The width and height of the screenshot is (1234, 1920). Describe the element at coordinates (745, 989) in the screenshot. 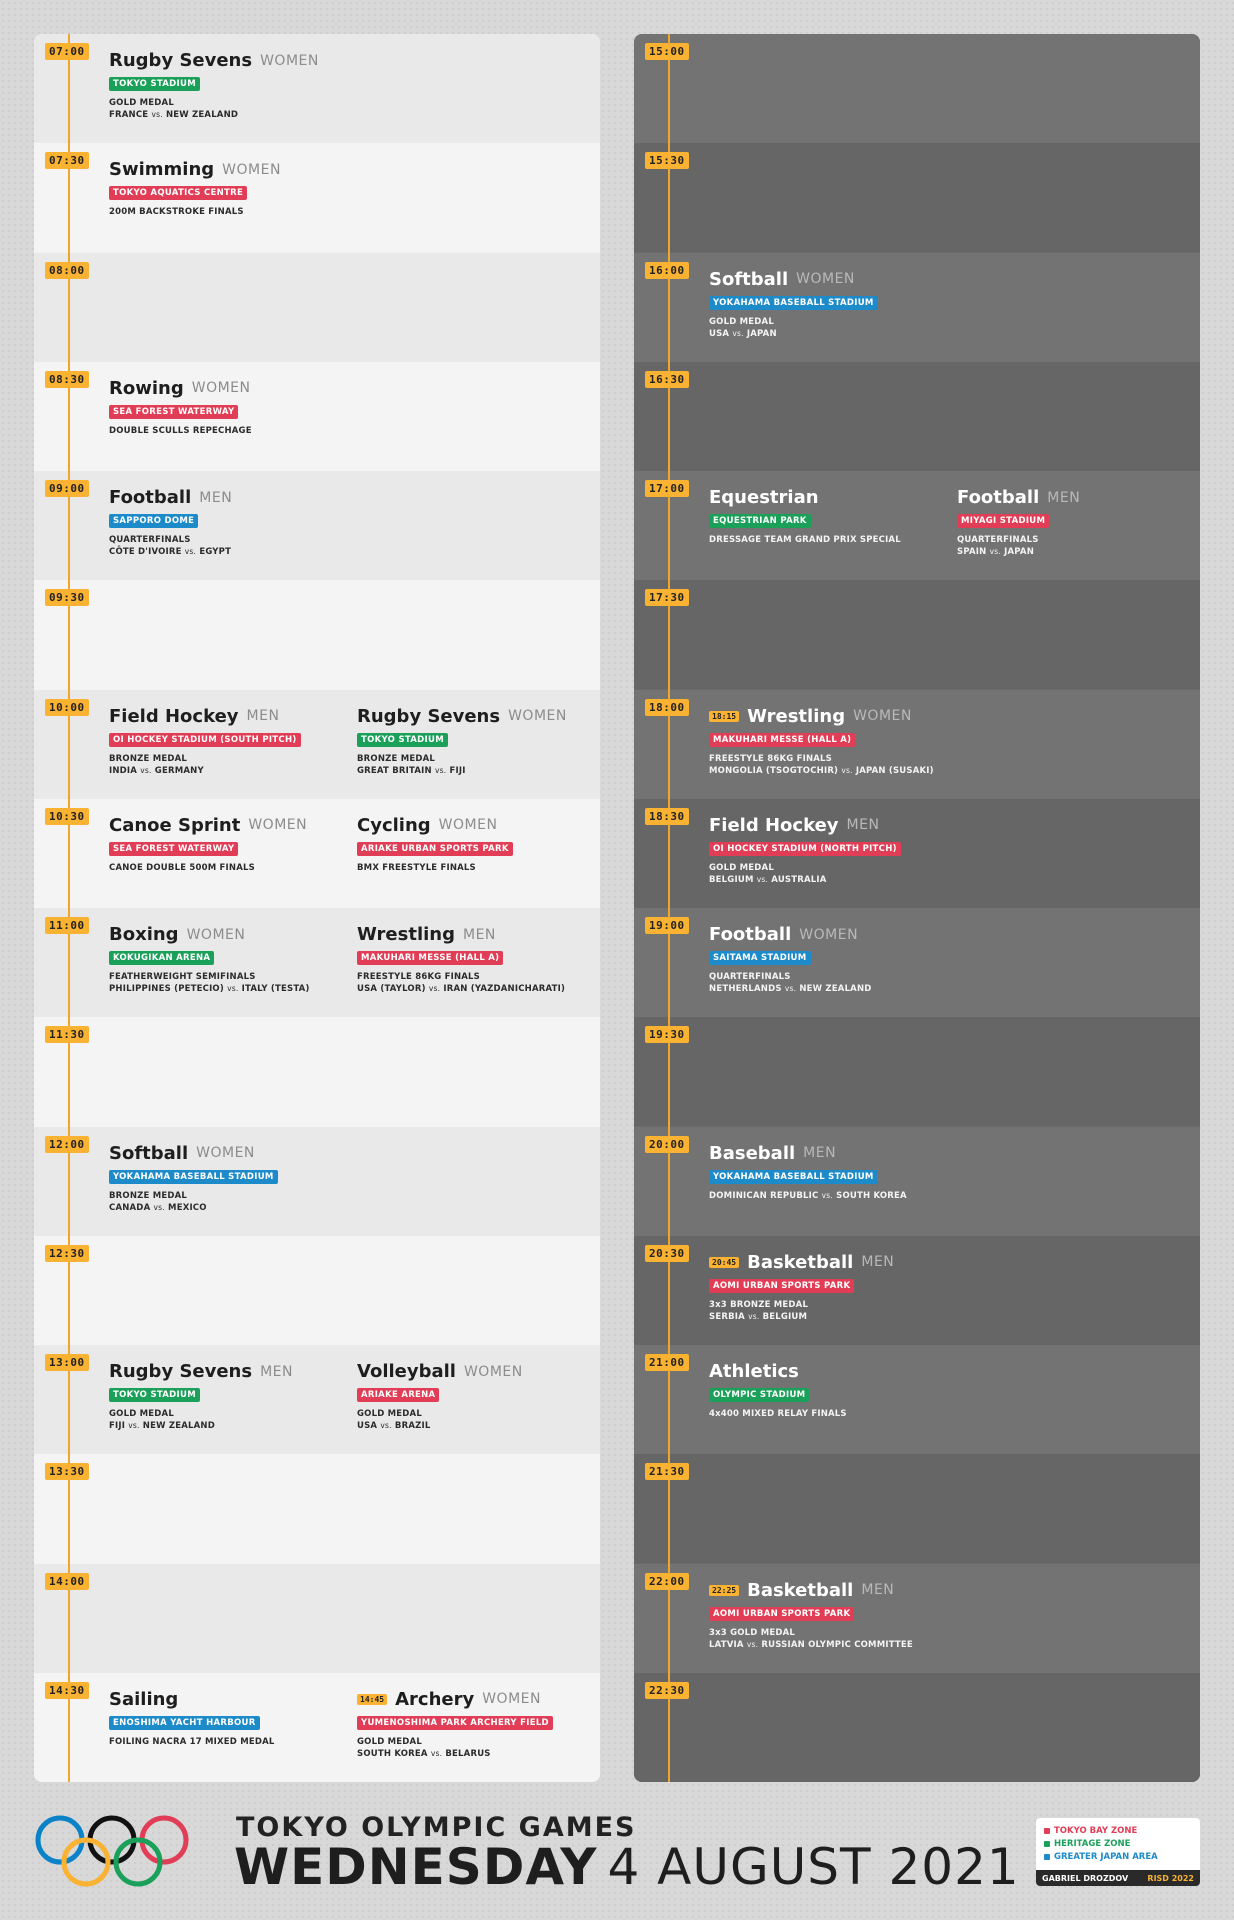

I see `description-text: NETHERLANDS` at that location.